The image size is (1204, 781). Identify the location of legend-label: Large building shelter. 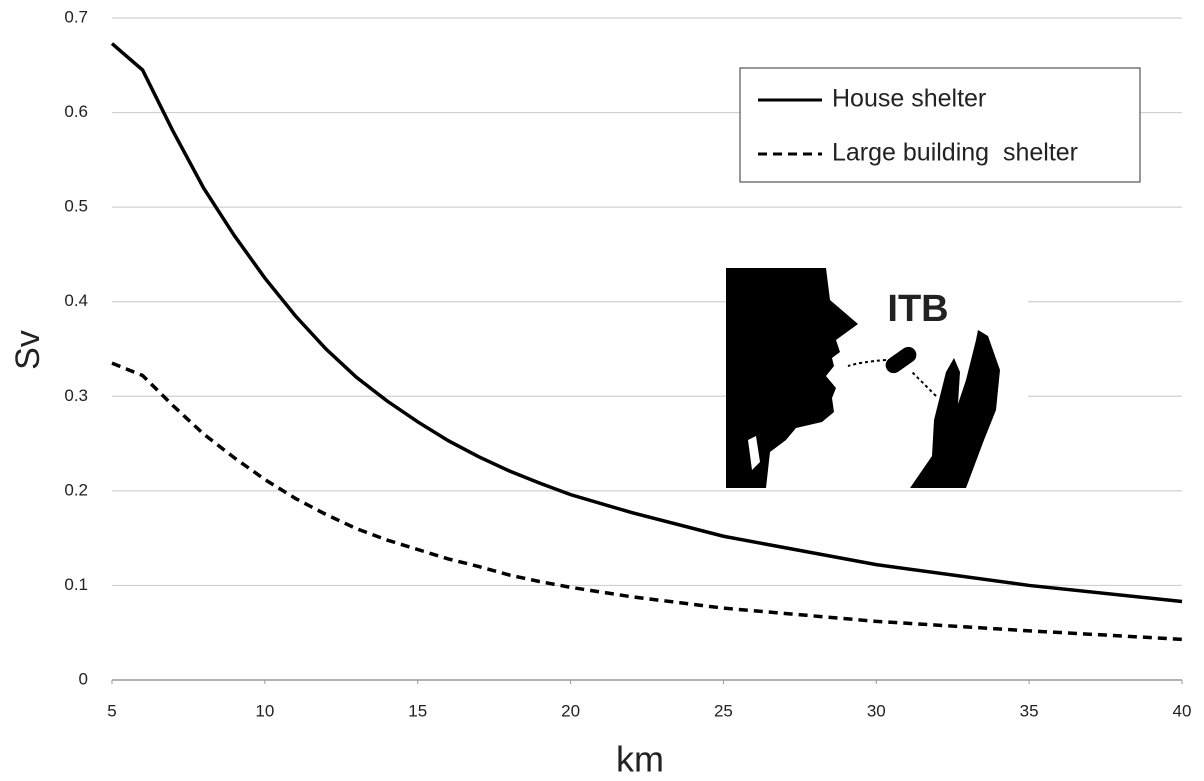
(955, 153).